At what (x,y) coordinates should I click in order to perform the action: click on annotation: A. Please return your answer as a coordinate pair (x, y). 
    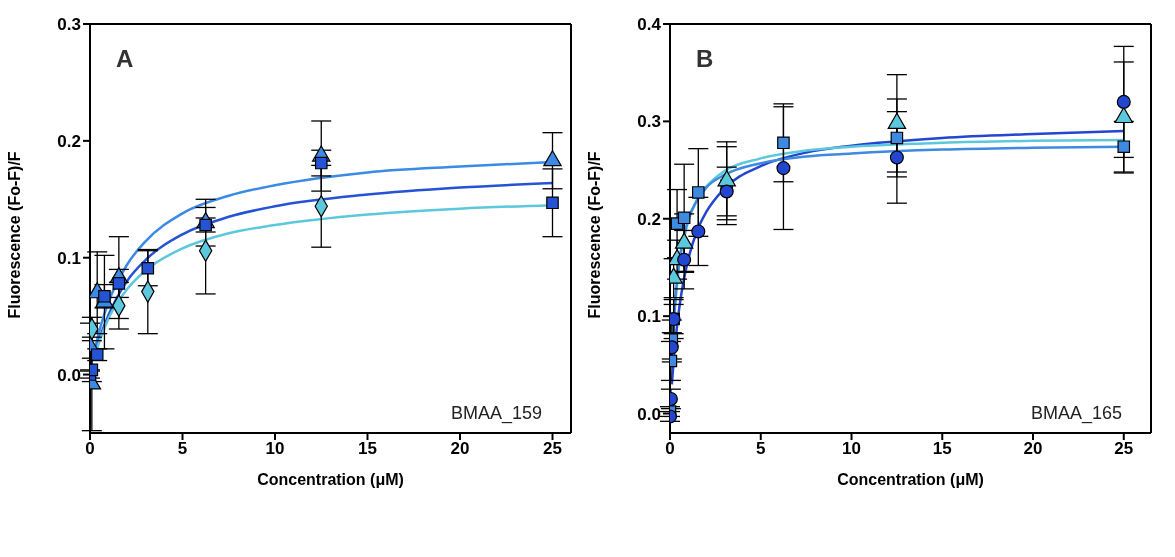
    Looking at the image, I should click on (125, 59).